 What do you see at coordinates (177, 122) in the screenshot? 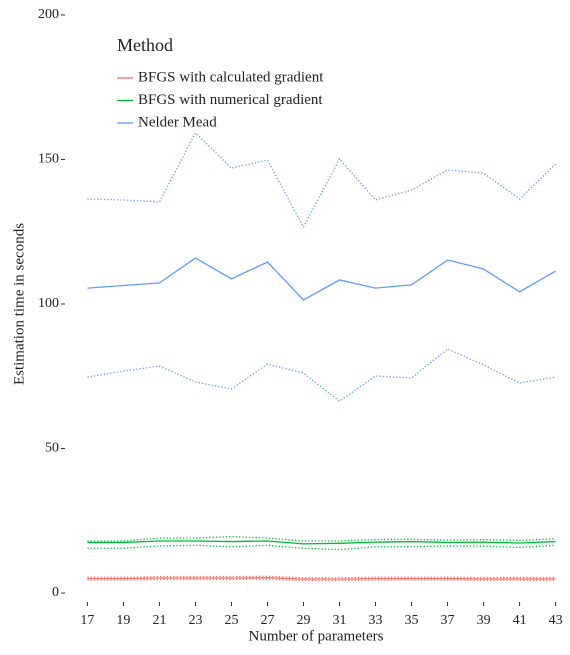
I see `legend-label: Nelder Mead` at bounding box center [177, 122].